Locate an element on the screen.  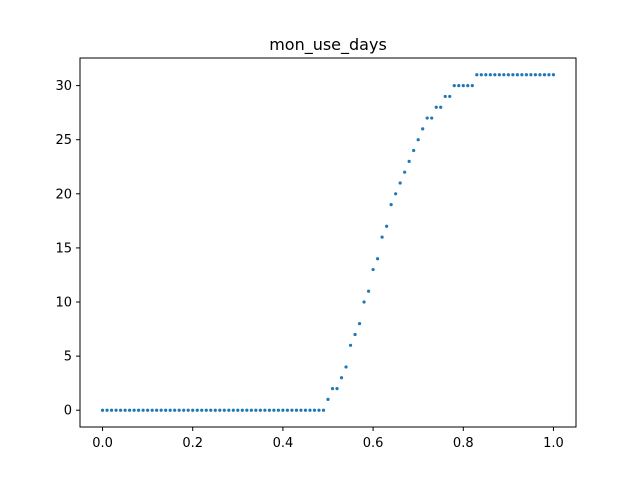
y-tick-label: 25 is located at coordinates (63, 140).